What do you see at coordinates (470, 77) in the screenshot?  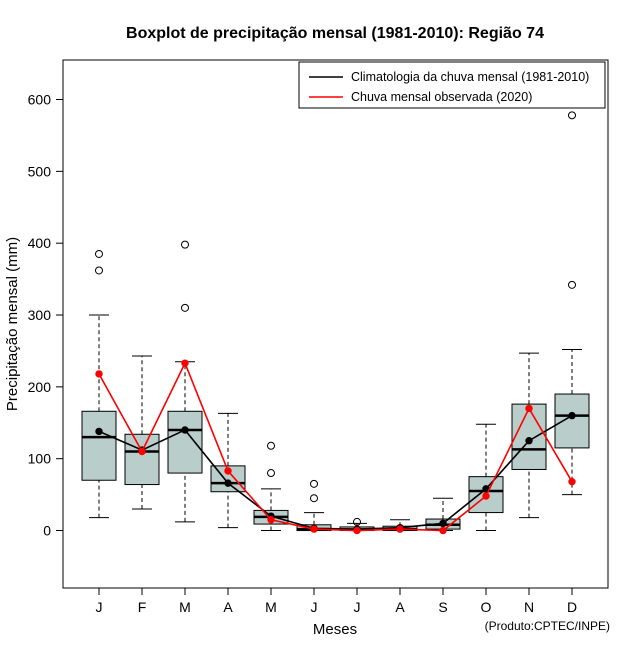 I see `legend-label-0: Climatologia da chuva mensal (1981-2010)` at bounding box center [470, 77].